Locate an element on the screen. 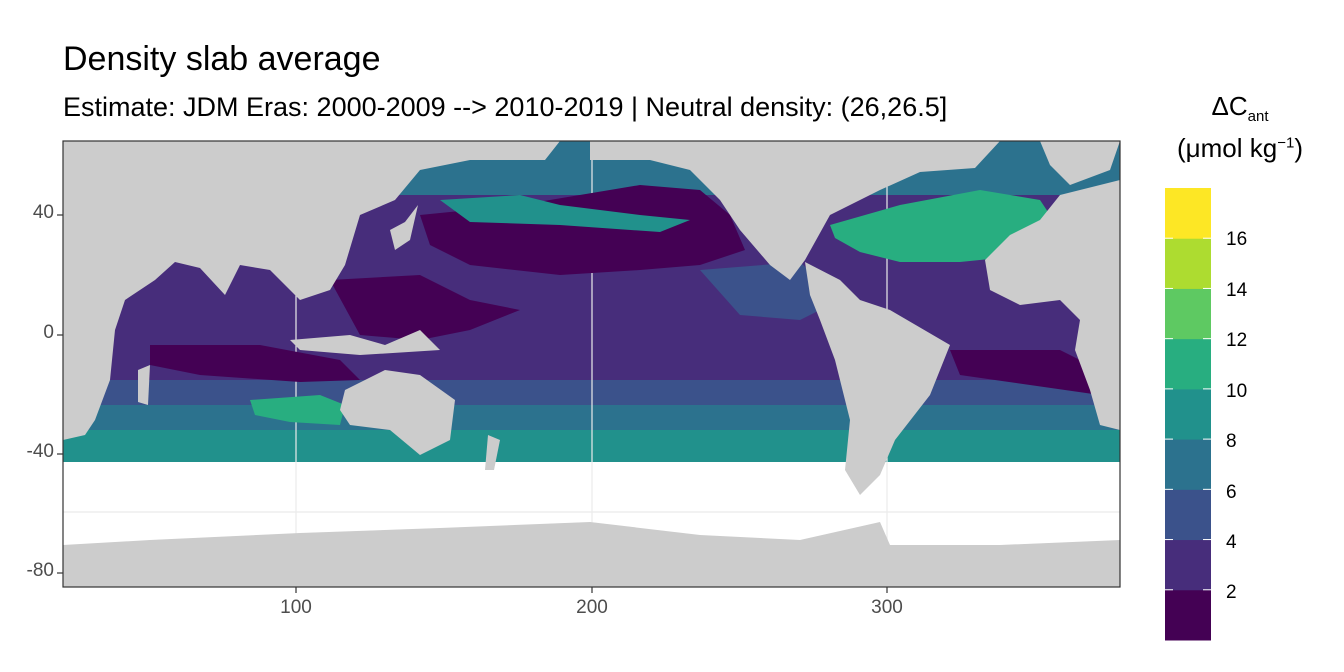  y-tick-label: 0 is located at coordinates (48, 332).